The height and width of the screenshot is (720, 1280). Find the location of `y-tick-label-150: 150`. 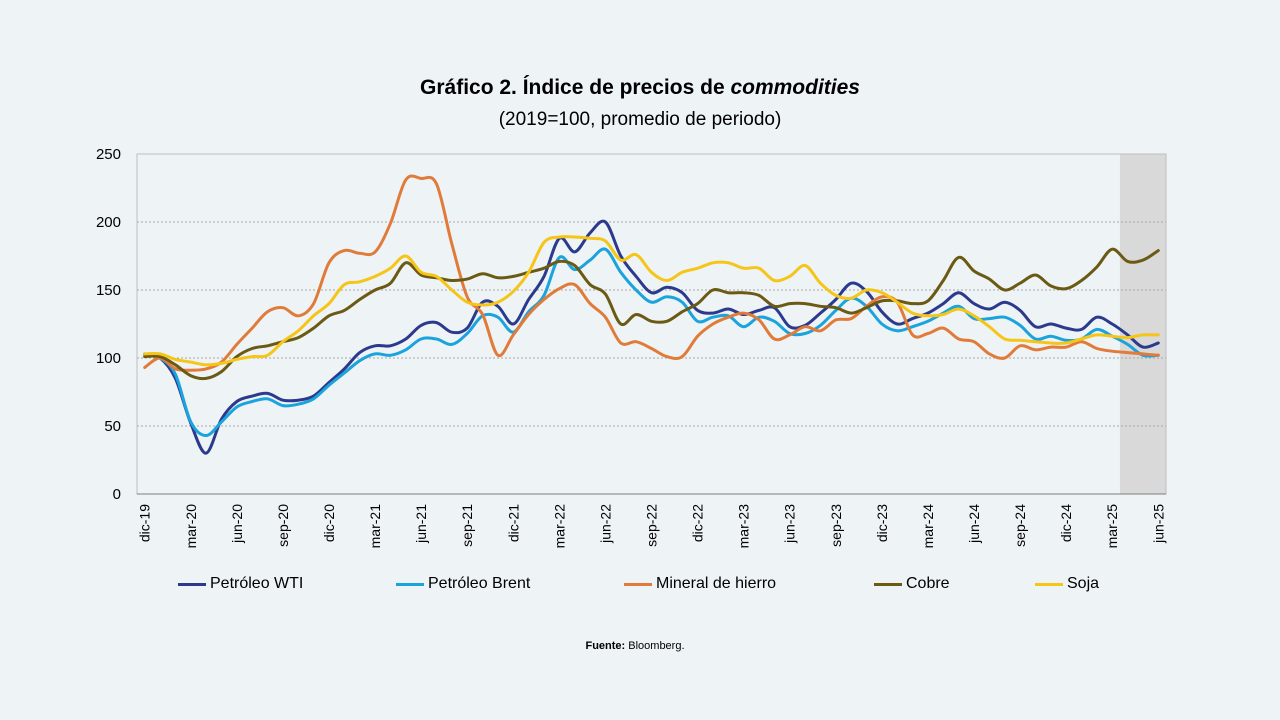

y-tick-label-150: 150 is located at coordinates (108, 290).